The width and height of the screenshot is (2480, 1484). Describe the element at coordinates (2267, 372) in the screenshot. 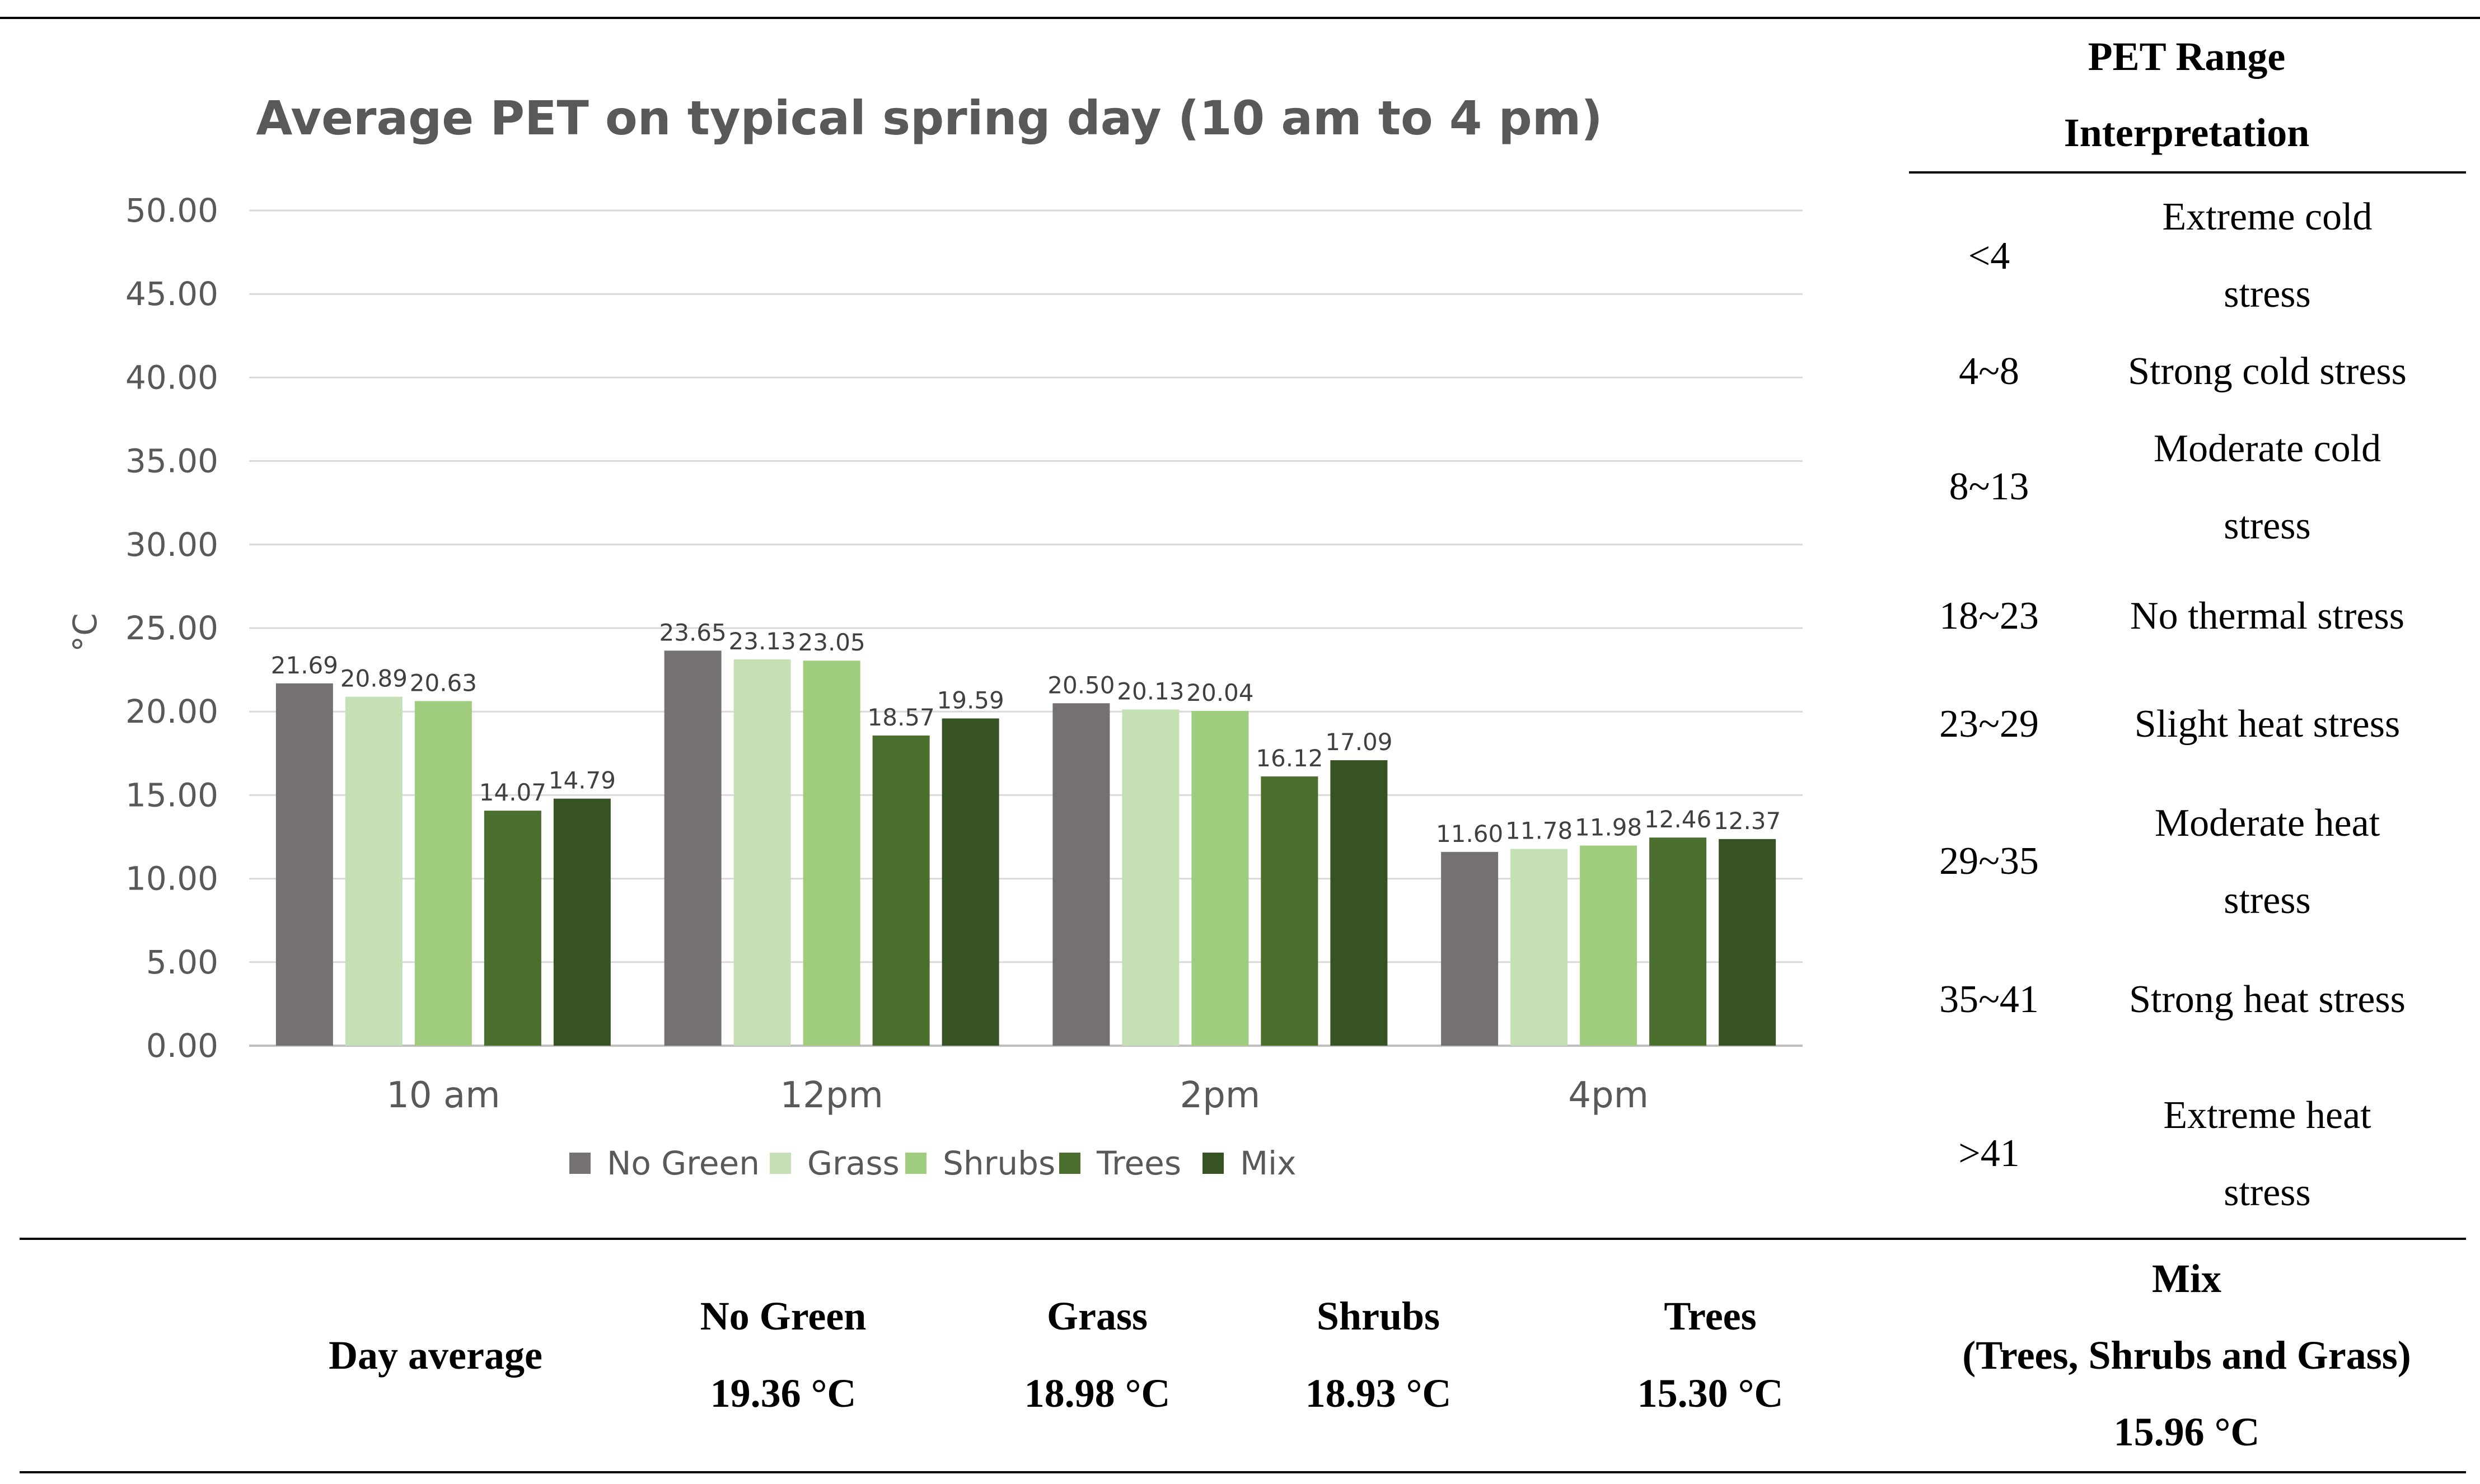

I see `pet-interpretation: Strong cold stress` at that location.